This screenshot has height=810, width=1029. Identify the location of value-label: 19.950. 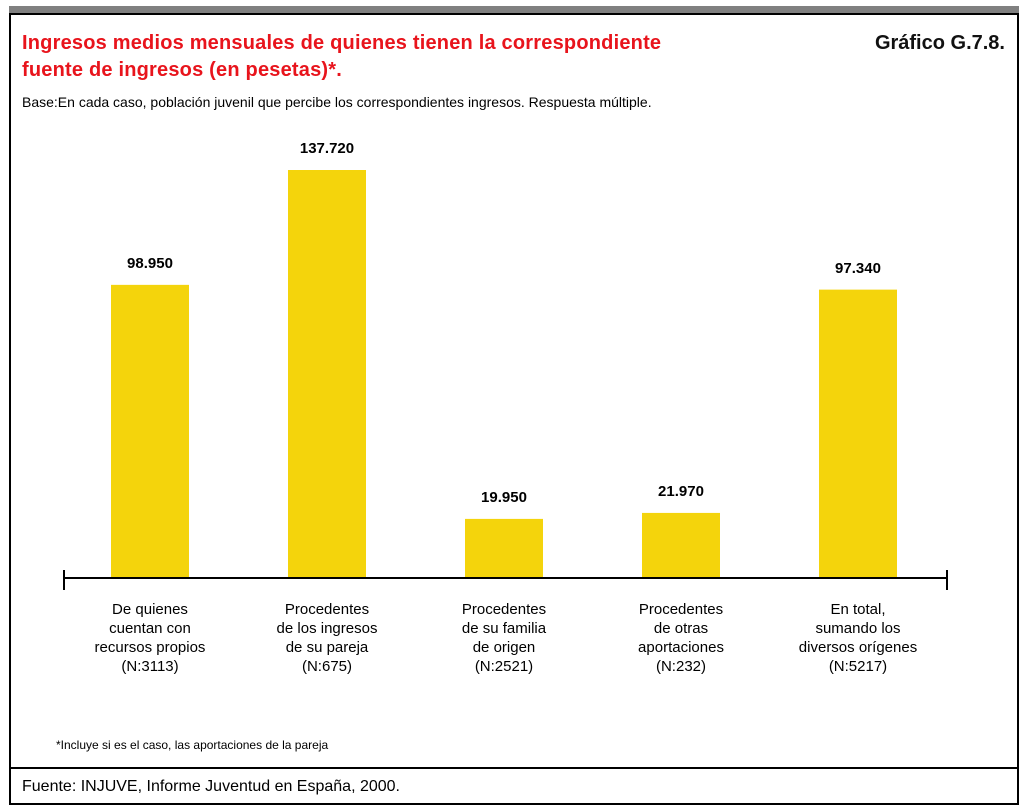
(504, 497).